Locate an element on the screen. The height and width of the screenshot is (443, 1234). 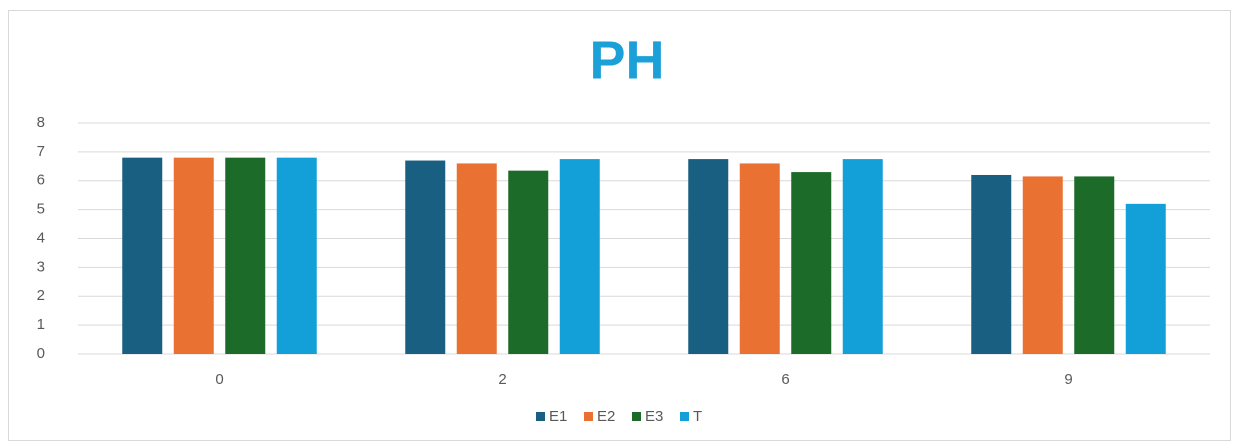
x-tick-label: 9 is located at coordinates (1068, 379).